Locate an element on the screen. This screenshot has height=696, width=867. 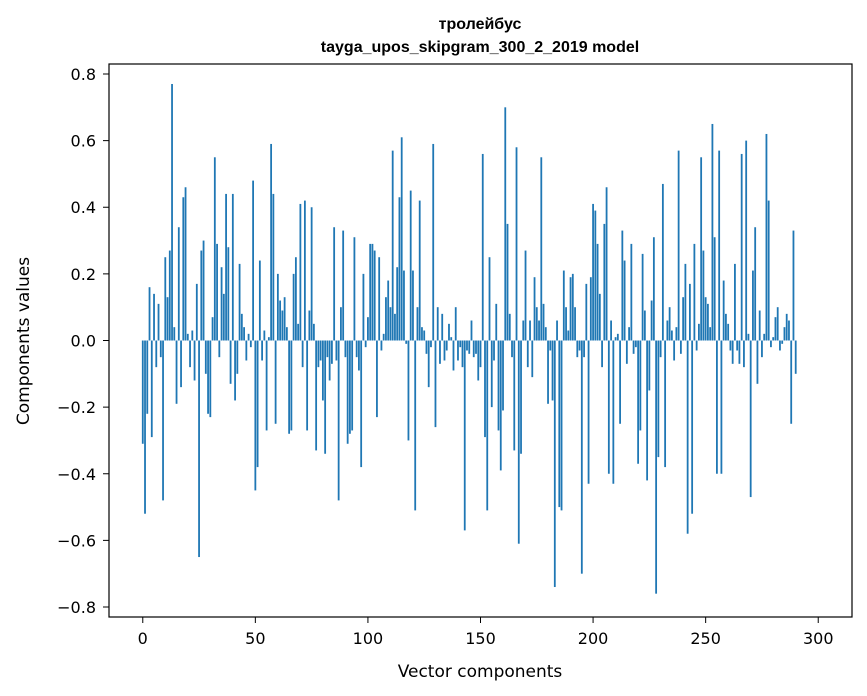
chart-title: тролейбус is located at coordinates (480, 24).